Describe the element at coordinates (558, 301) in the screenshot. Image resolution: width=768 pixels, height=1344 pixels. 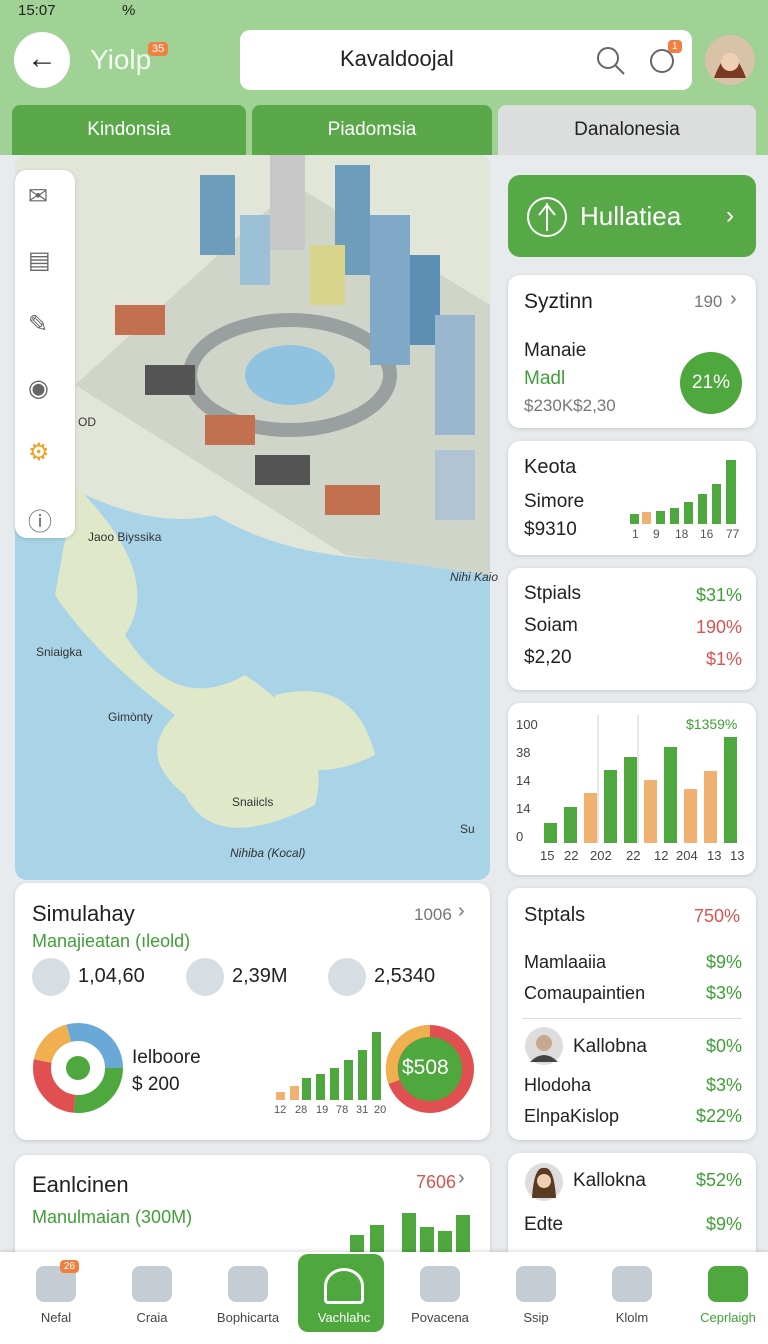
I see `card-title: Syztinn` at that location.